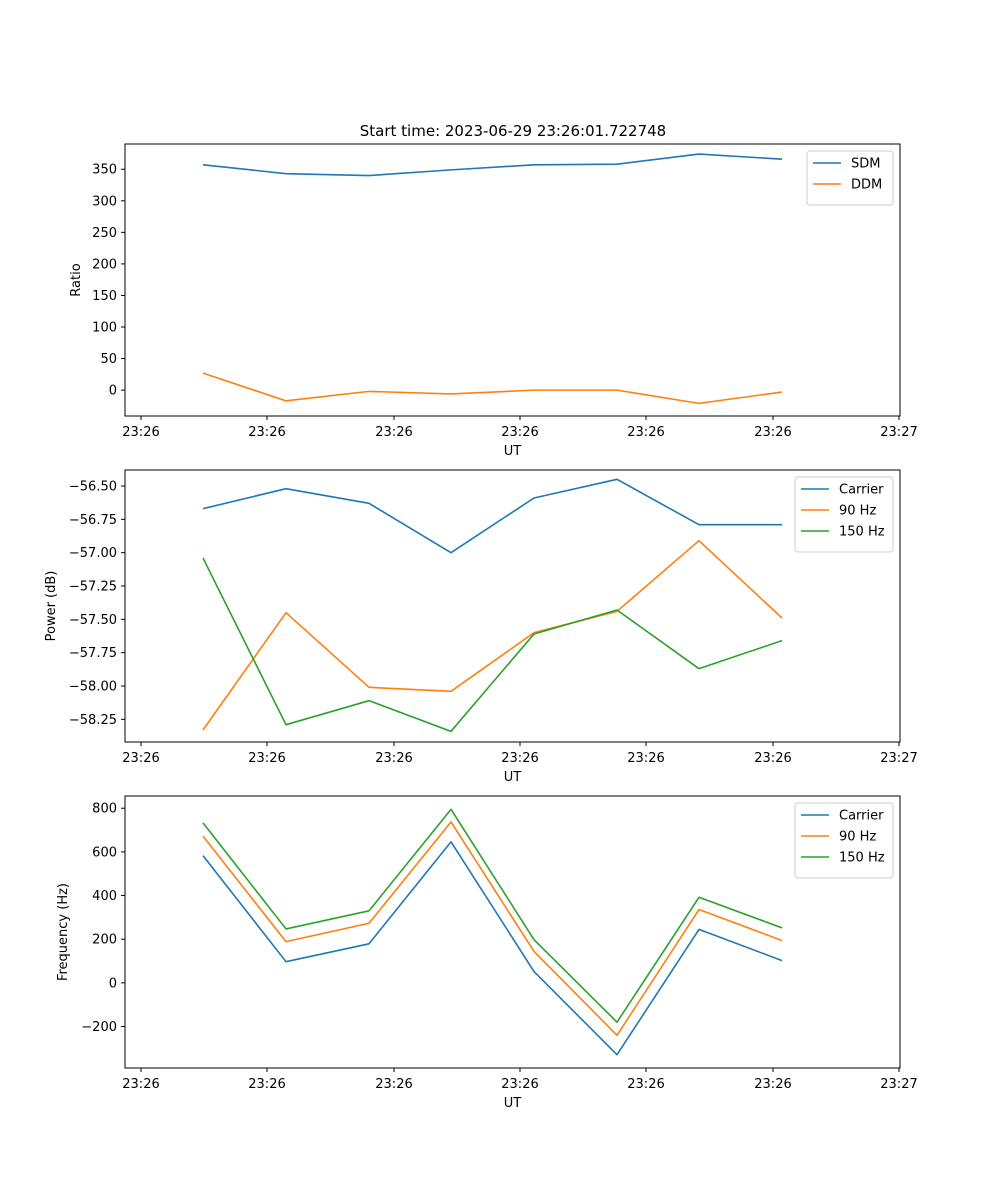 This screenshot has height=1200, width=1000. I want to click on y-tick-label: 100, so click(104, 328).